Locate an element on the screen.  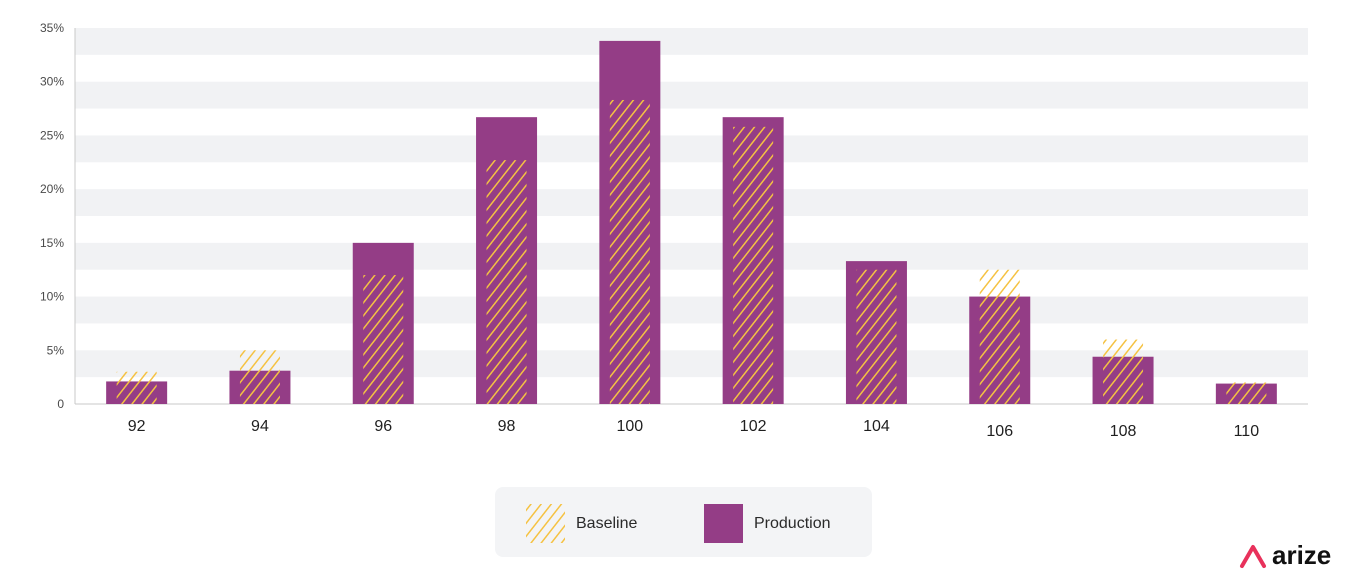
legend: Baseline Production is located at coordinates (683, 522).